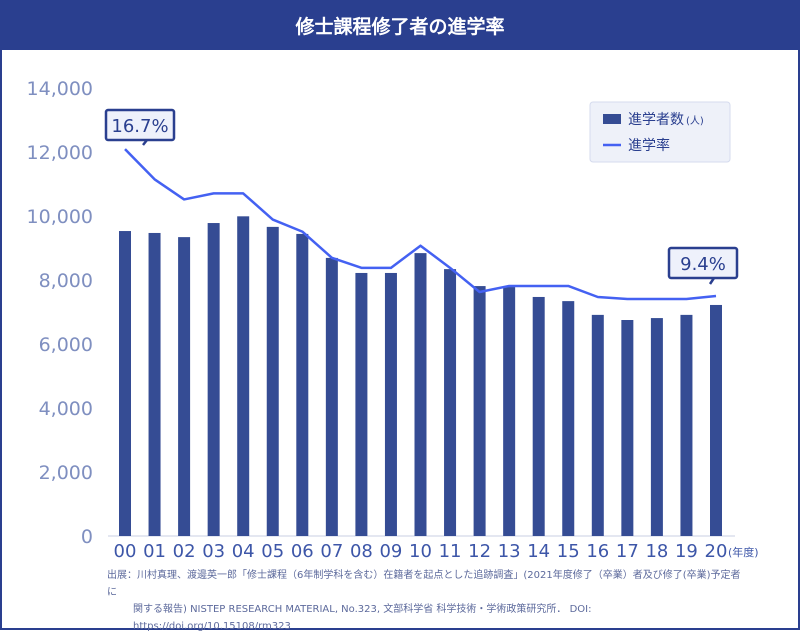 This screenshot has height=635, width=800. I want to click on callout-label: 9.4%, so click(703, 264).